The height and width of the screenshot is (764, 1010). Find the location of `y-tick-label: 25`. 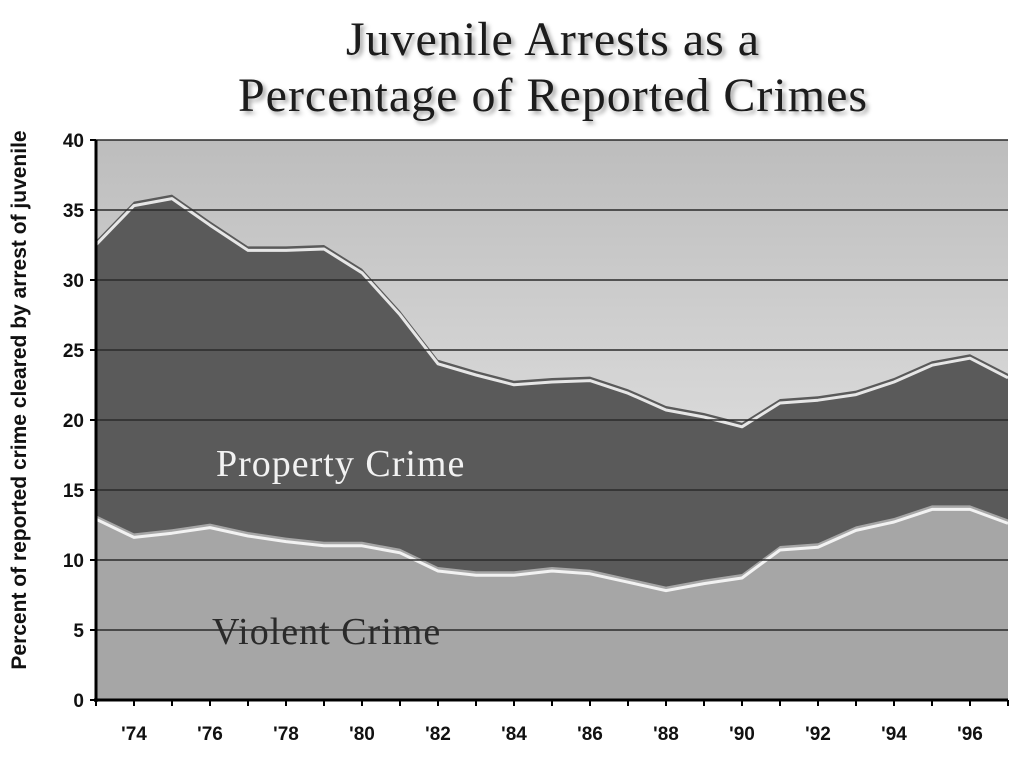

y-tick-label: 25 is located at coordinates (74, 351).